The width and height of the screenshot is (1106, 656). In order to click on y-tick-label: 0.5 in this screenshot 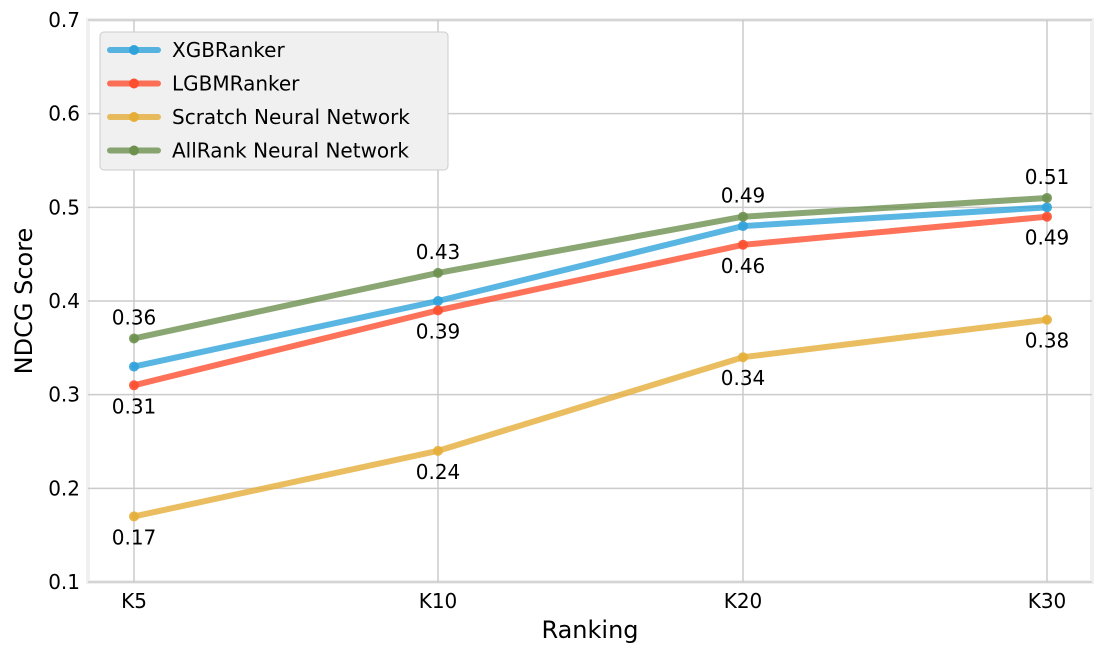, I will do `click(64, 207)`.